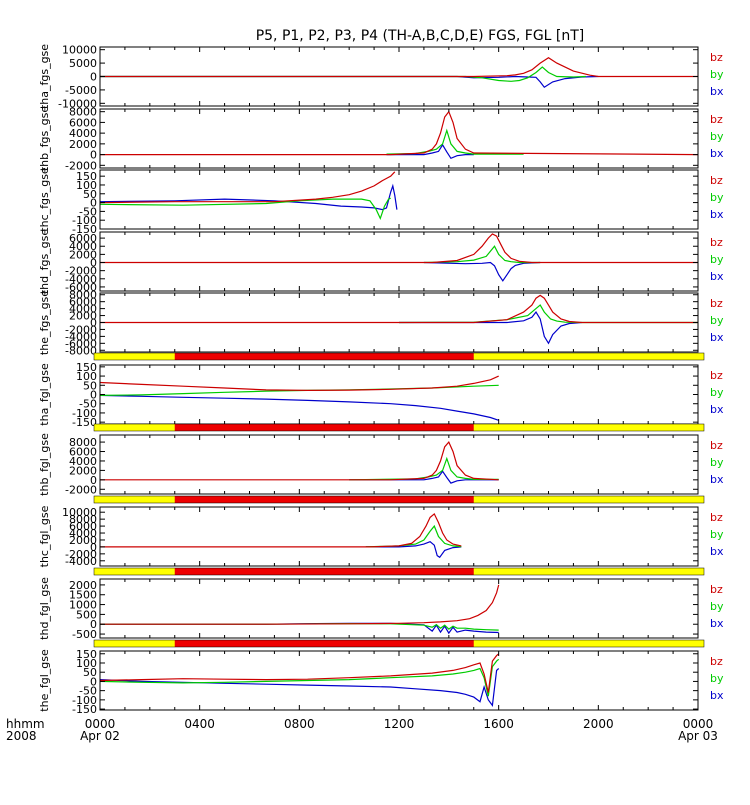 Image resolution: width=750 pixels, height=805 pixels. I want to click on y-tick-label: 1000, so click(83, 605).